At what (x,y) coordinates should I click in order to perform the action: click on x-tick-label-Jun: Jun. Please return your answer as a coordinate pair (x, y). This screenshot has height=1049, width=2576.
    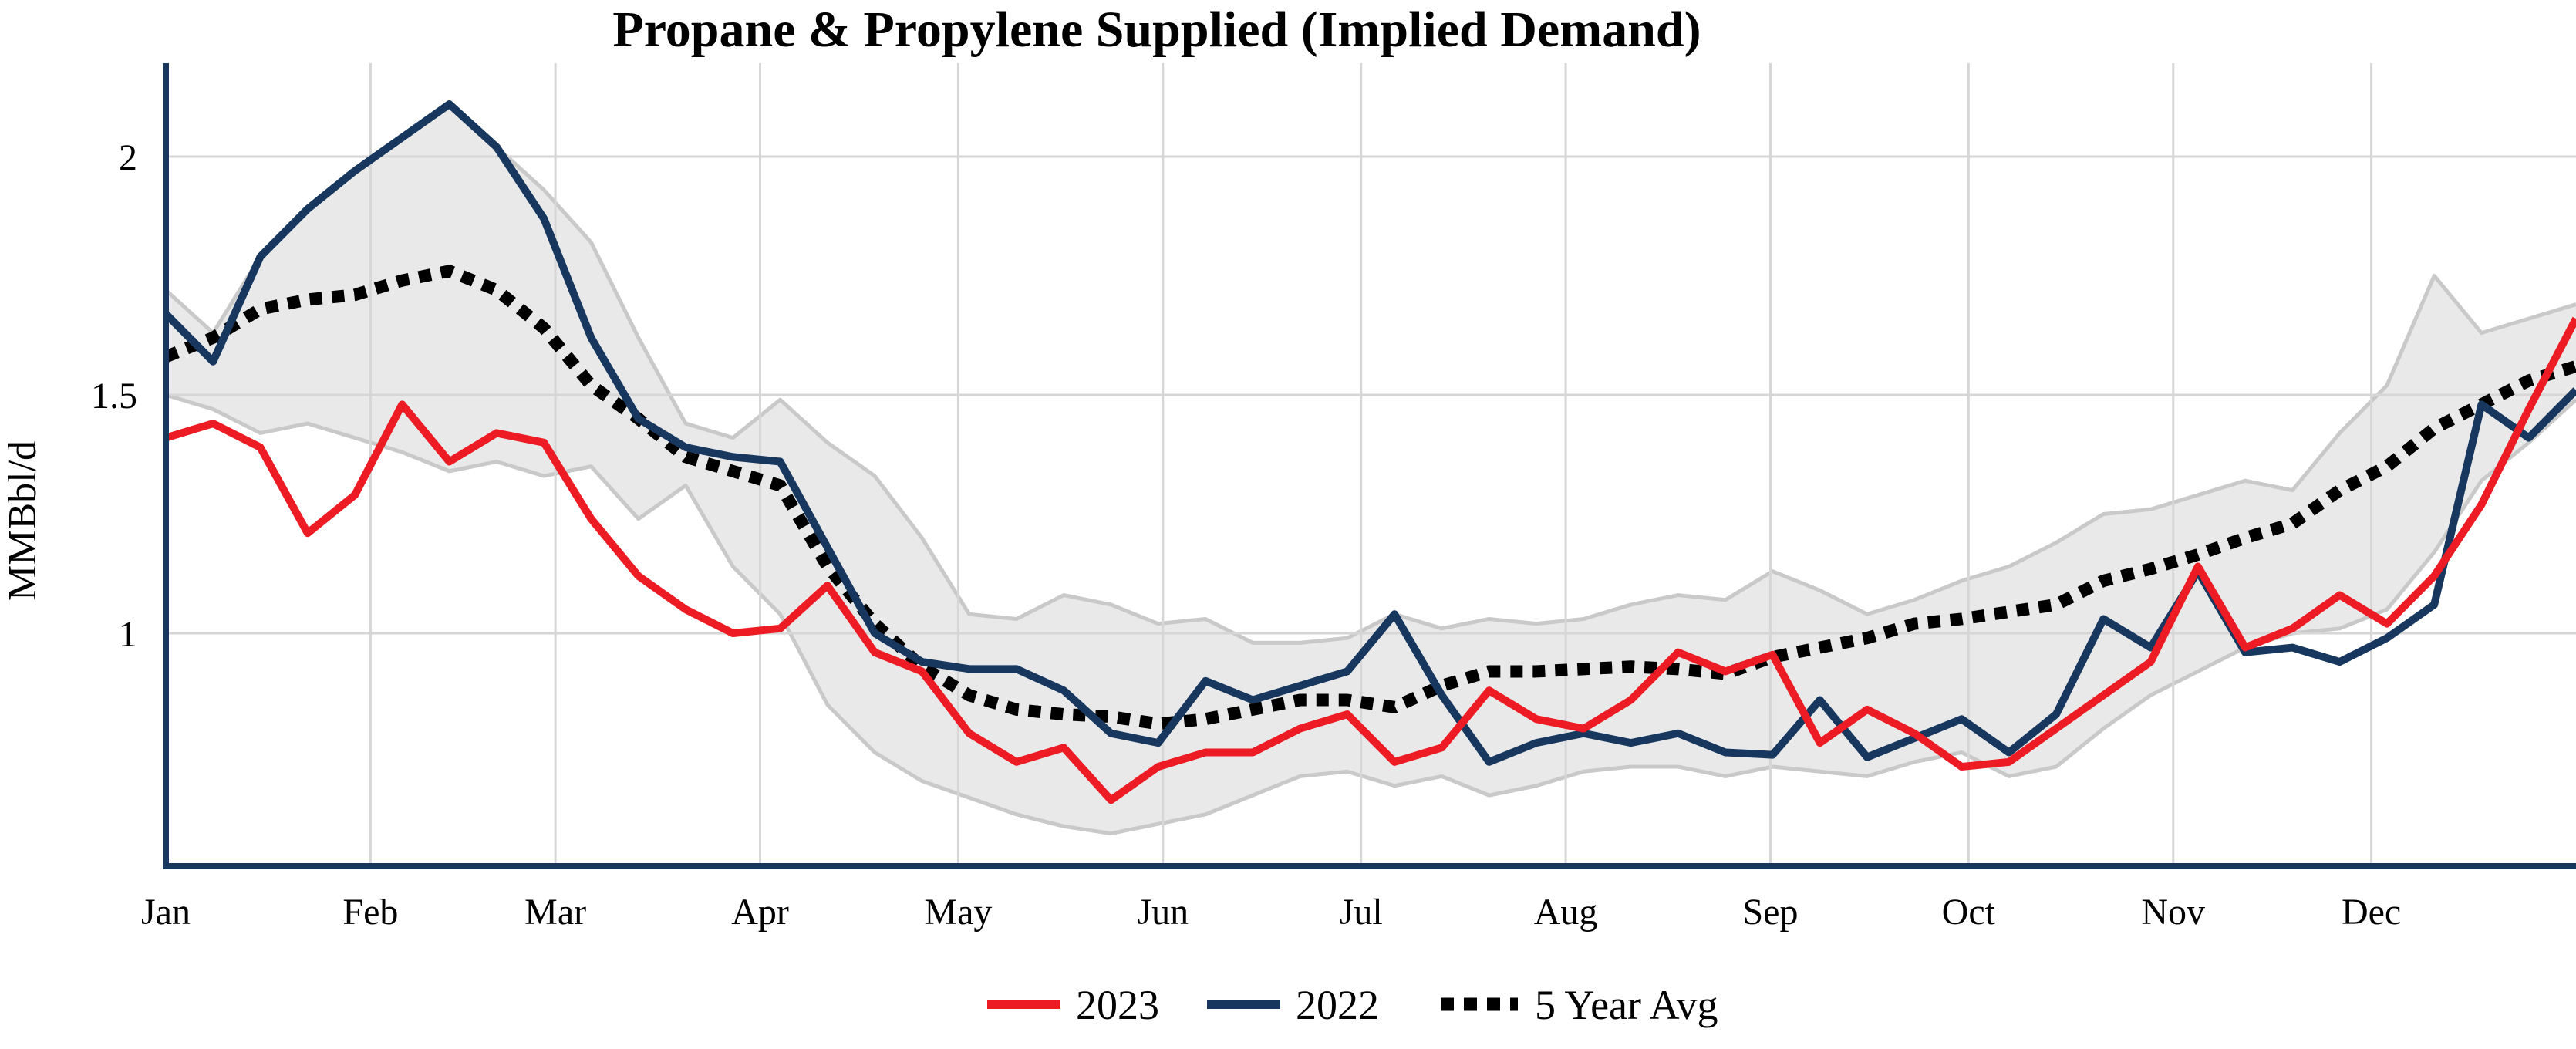
    Looking at the image, I should click on (1163, 912).